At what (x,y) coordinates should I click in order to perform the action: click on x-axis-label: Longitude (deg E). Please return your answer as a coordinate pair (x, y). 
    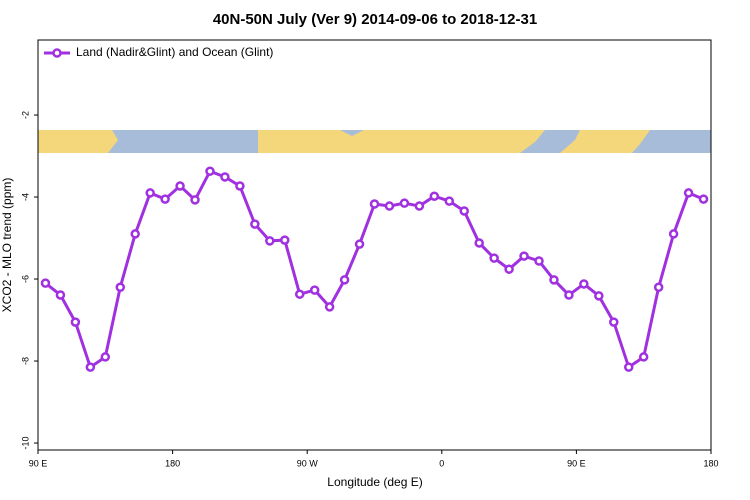
    Looking at the image, I should click on (374, 482).